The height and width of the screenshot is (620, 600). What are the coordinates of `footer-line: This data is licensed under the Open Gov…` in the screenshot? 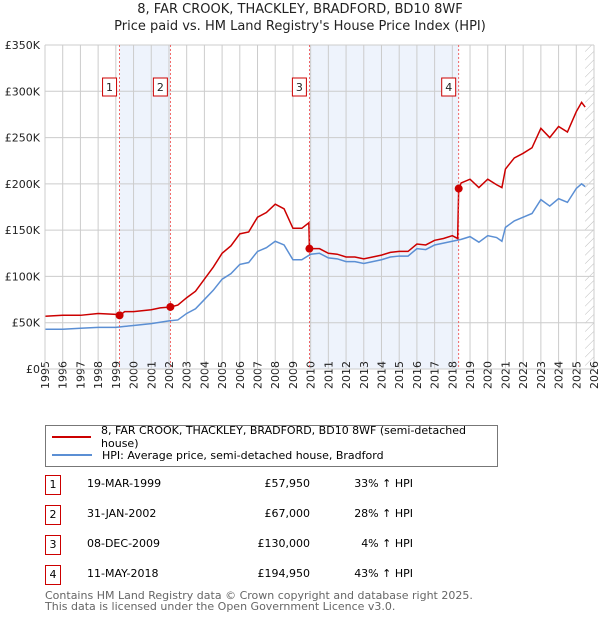 It's located at (220, 606).